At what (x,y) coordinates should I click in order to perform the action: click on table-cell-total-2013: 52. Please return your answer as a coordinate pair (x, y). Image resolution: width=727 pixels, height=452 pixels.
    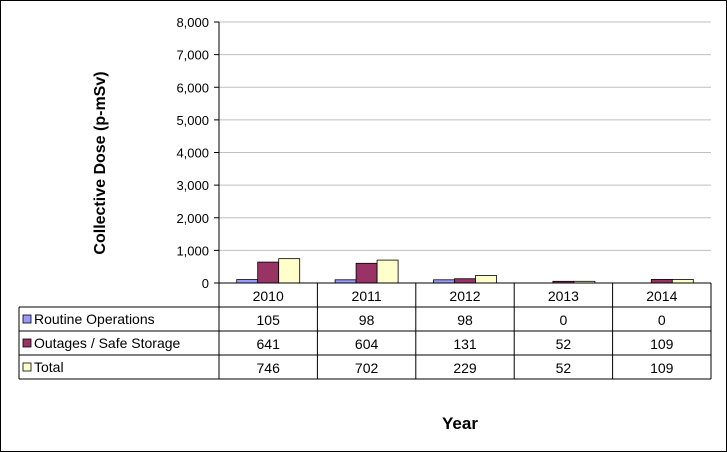
    Looking at the image, I should click on (564, 368).